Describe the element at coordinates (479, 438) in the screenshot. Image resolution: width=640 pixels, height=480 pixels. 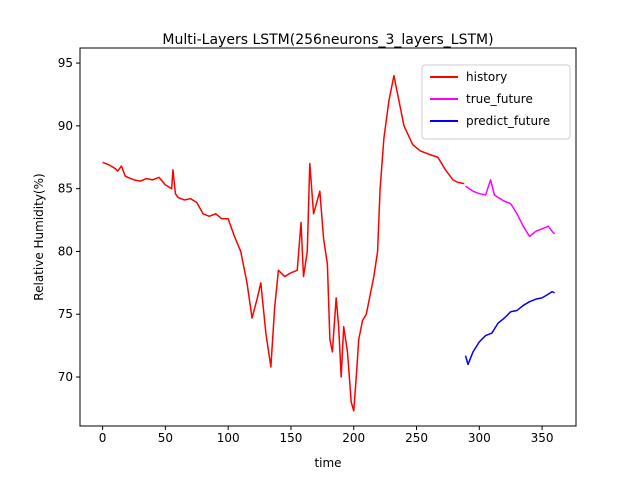
I see `x-tick-label: 300` at that location.